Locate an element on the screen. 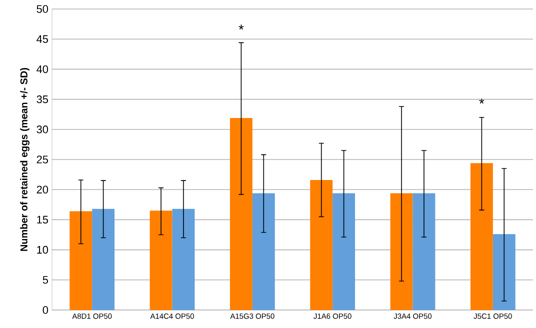 This screenshot has height=328, width=536. y-tick-label: 35 is located at coordinates (42, 99).